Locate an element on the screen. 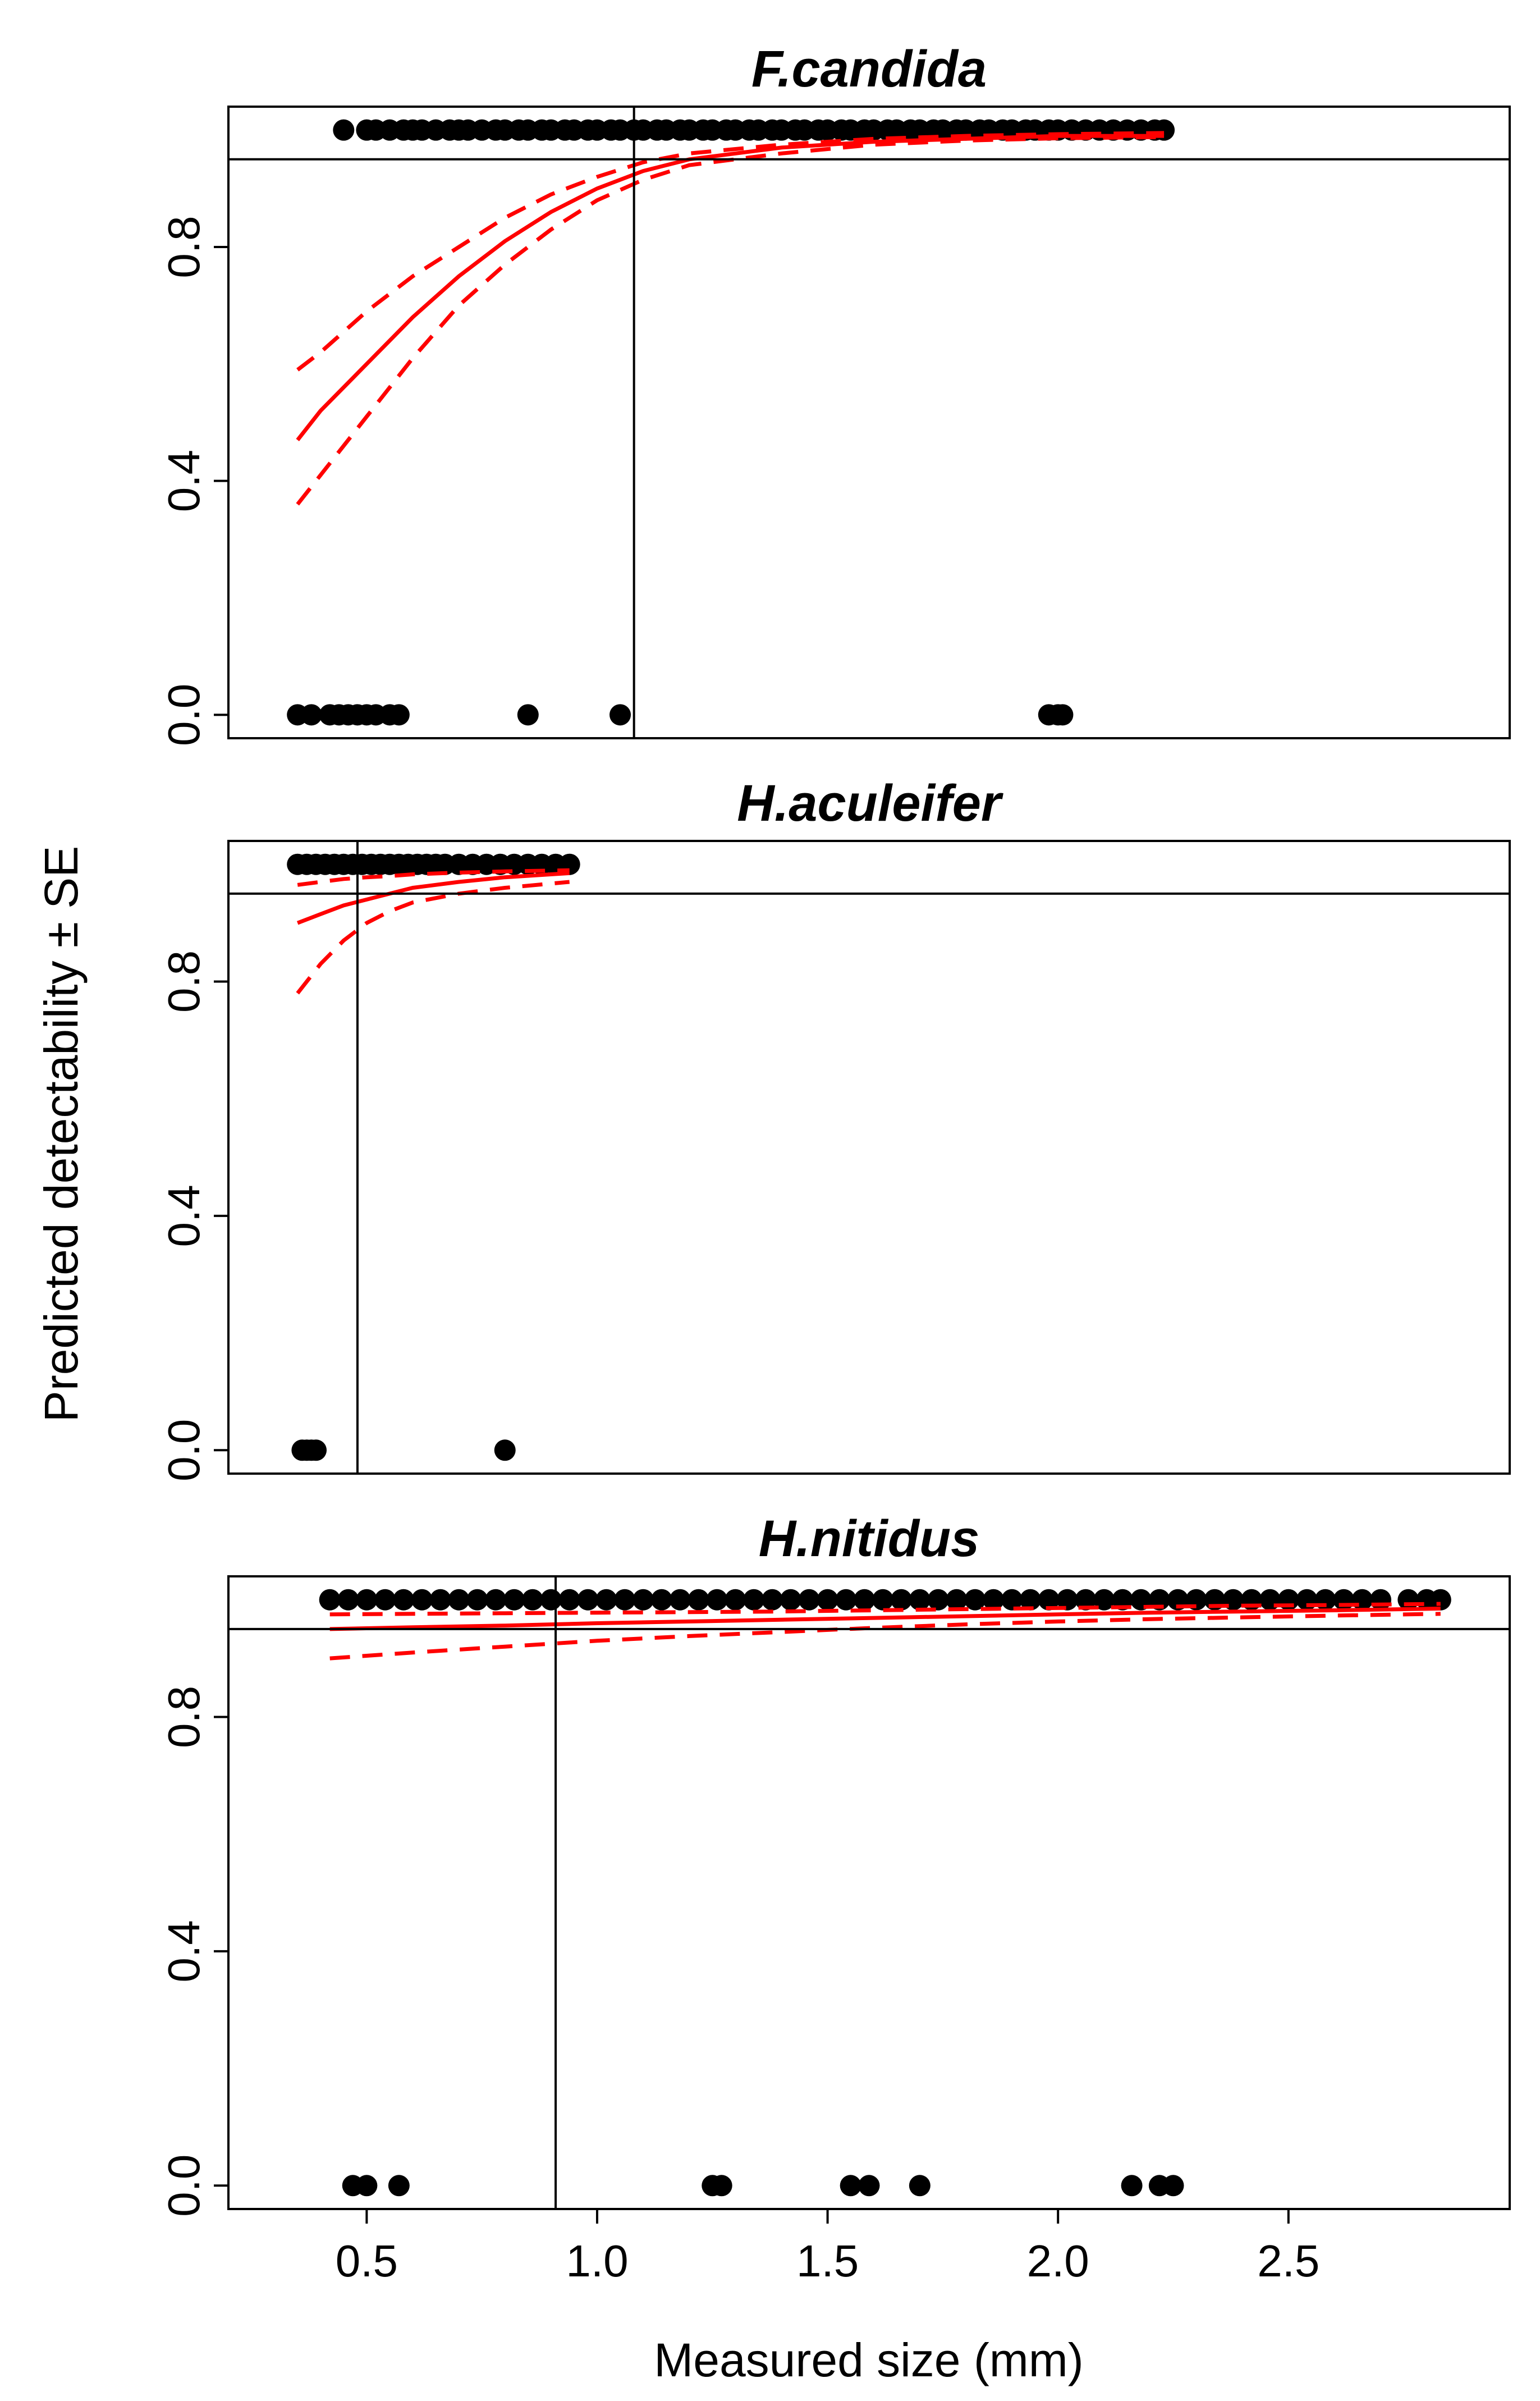 The image size is (1540, 2401). y-axis-label: Predicted detectability ± SE is located at coordinates (61, 1134).